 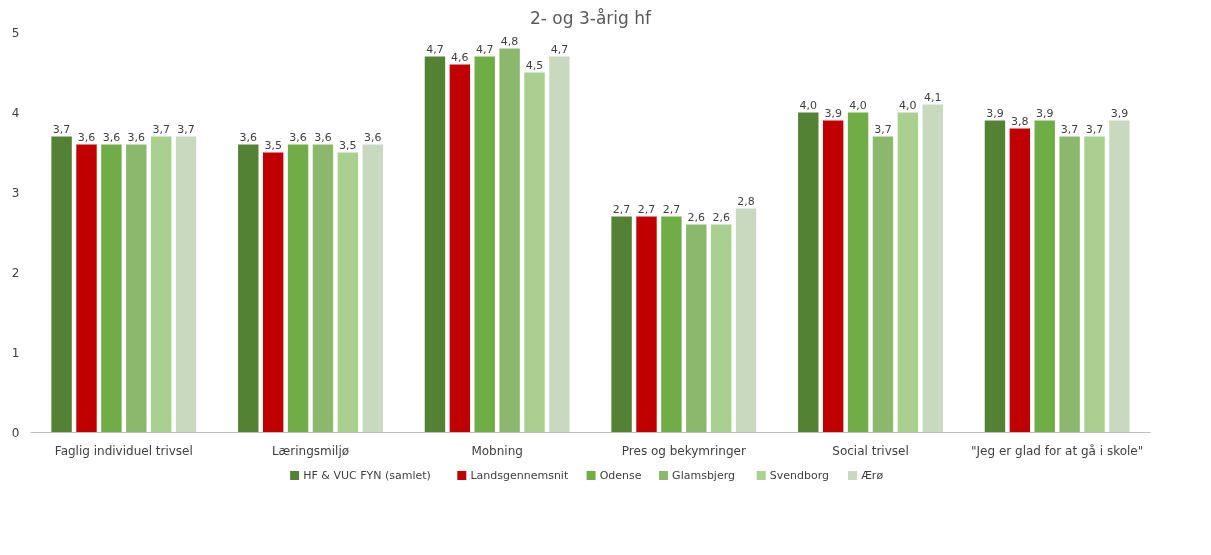 I want to click on y-tick-label: 0, so click(x=15, y=433).